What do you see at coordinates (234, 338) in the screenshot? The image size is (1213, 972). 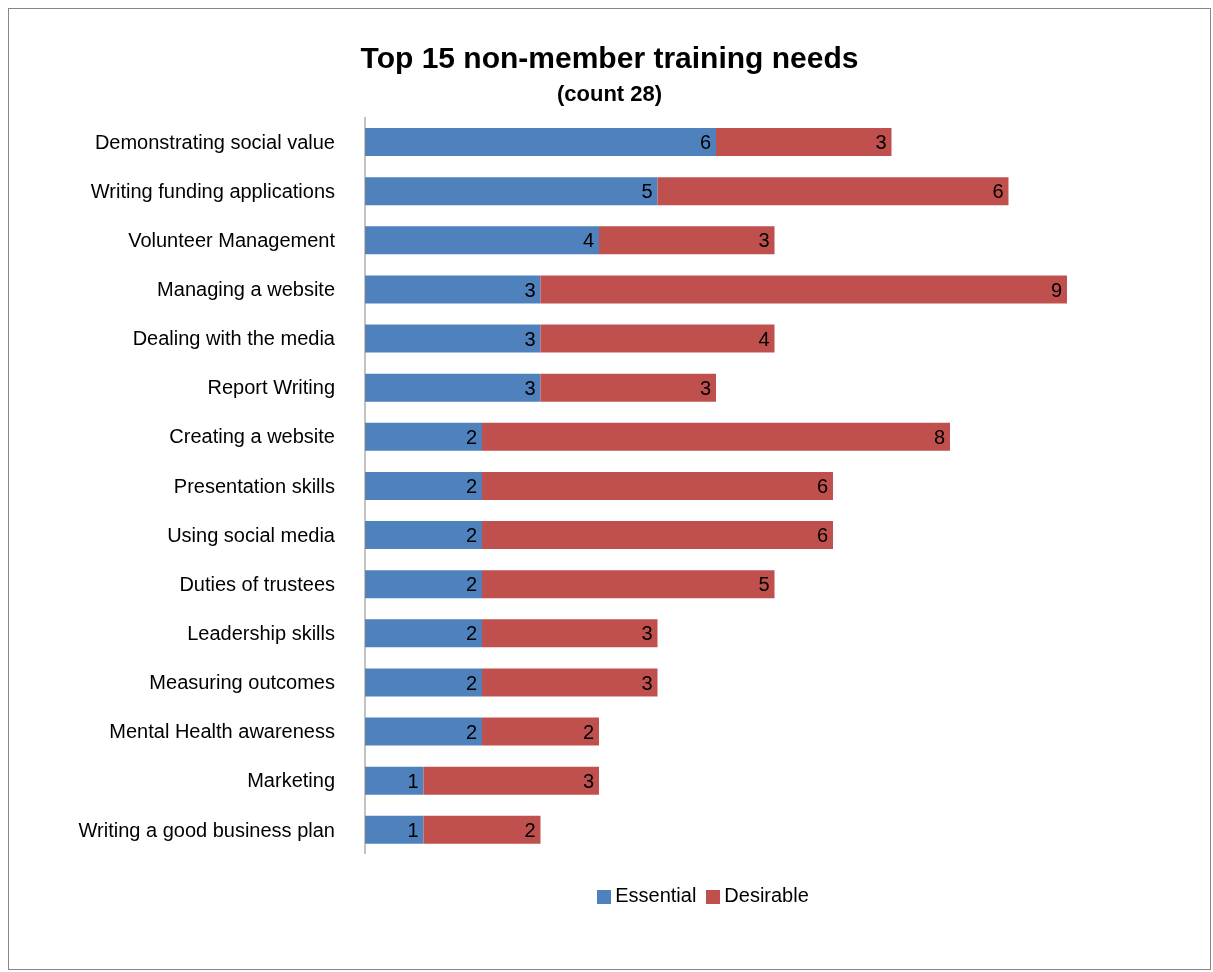 I see `y-tick-label: Dealing with the media` at bounding box center [234, 338].